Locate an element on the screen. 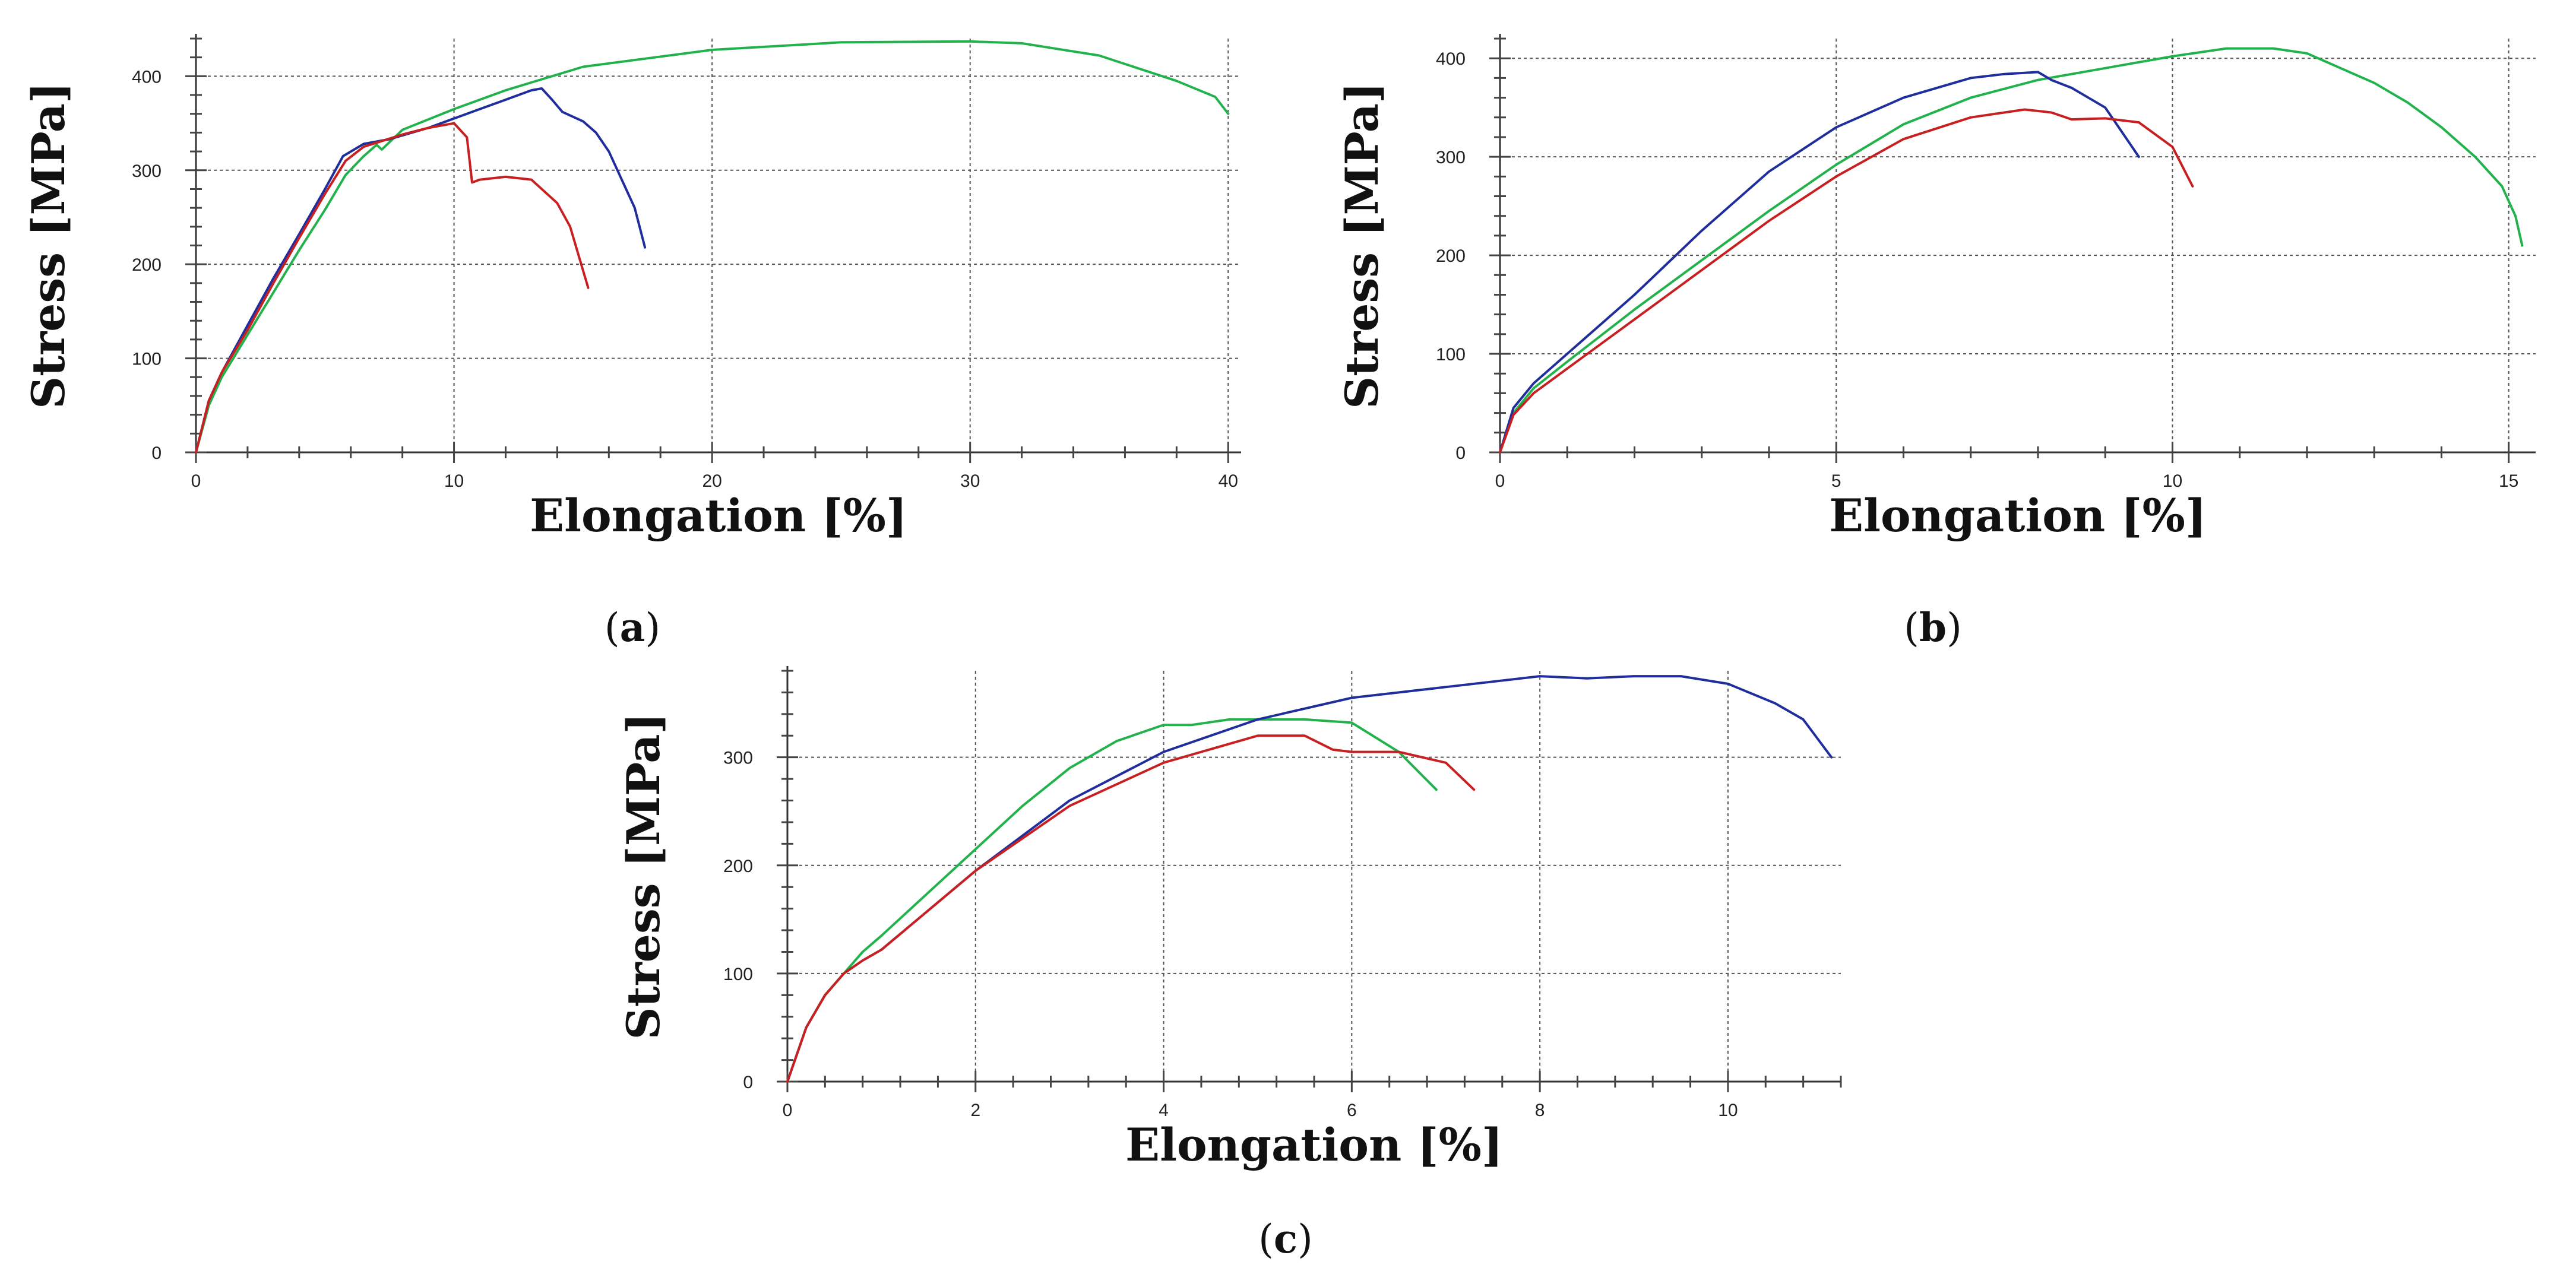 The width and height of the screenshot is (2576, 1268). panel-label: (a) is located at coordinates (632, 627).